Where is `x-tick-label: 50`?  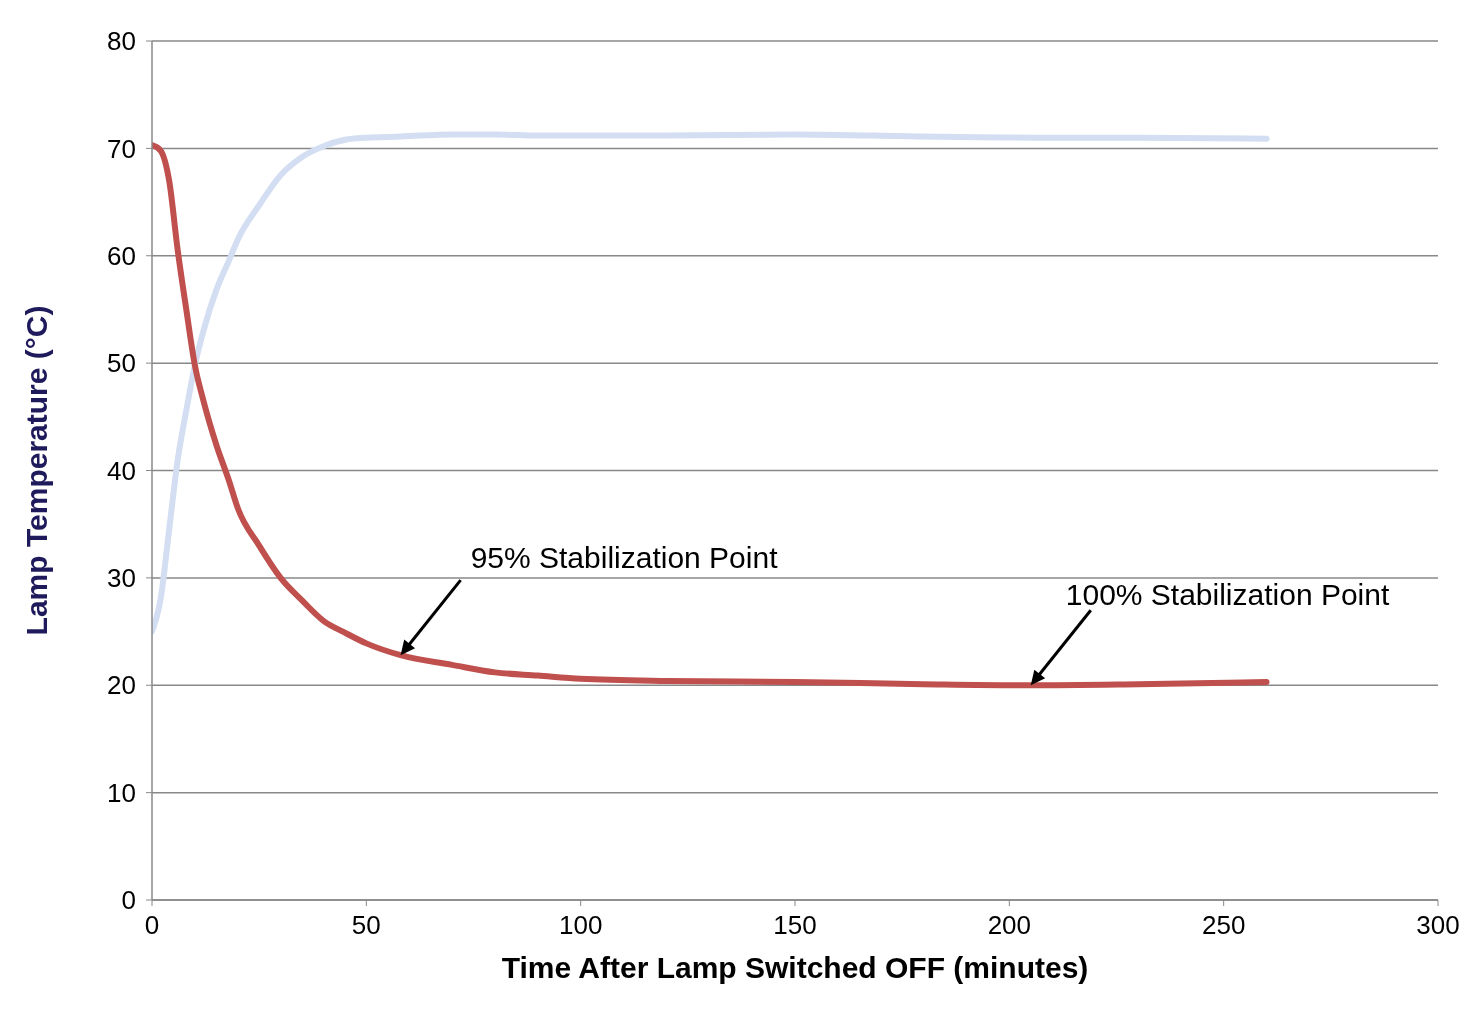
x-tick-label: 50 is located at coordinates (366, 925).